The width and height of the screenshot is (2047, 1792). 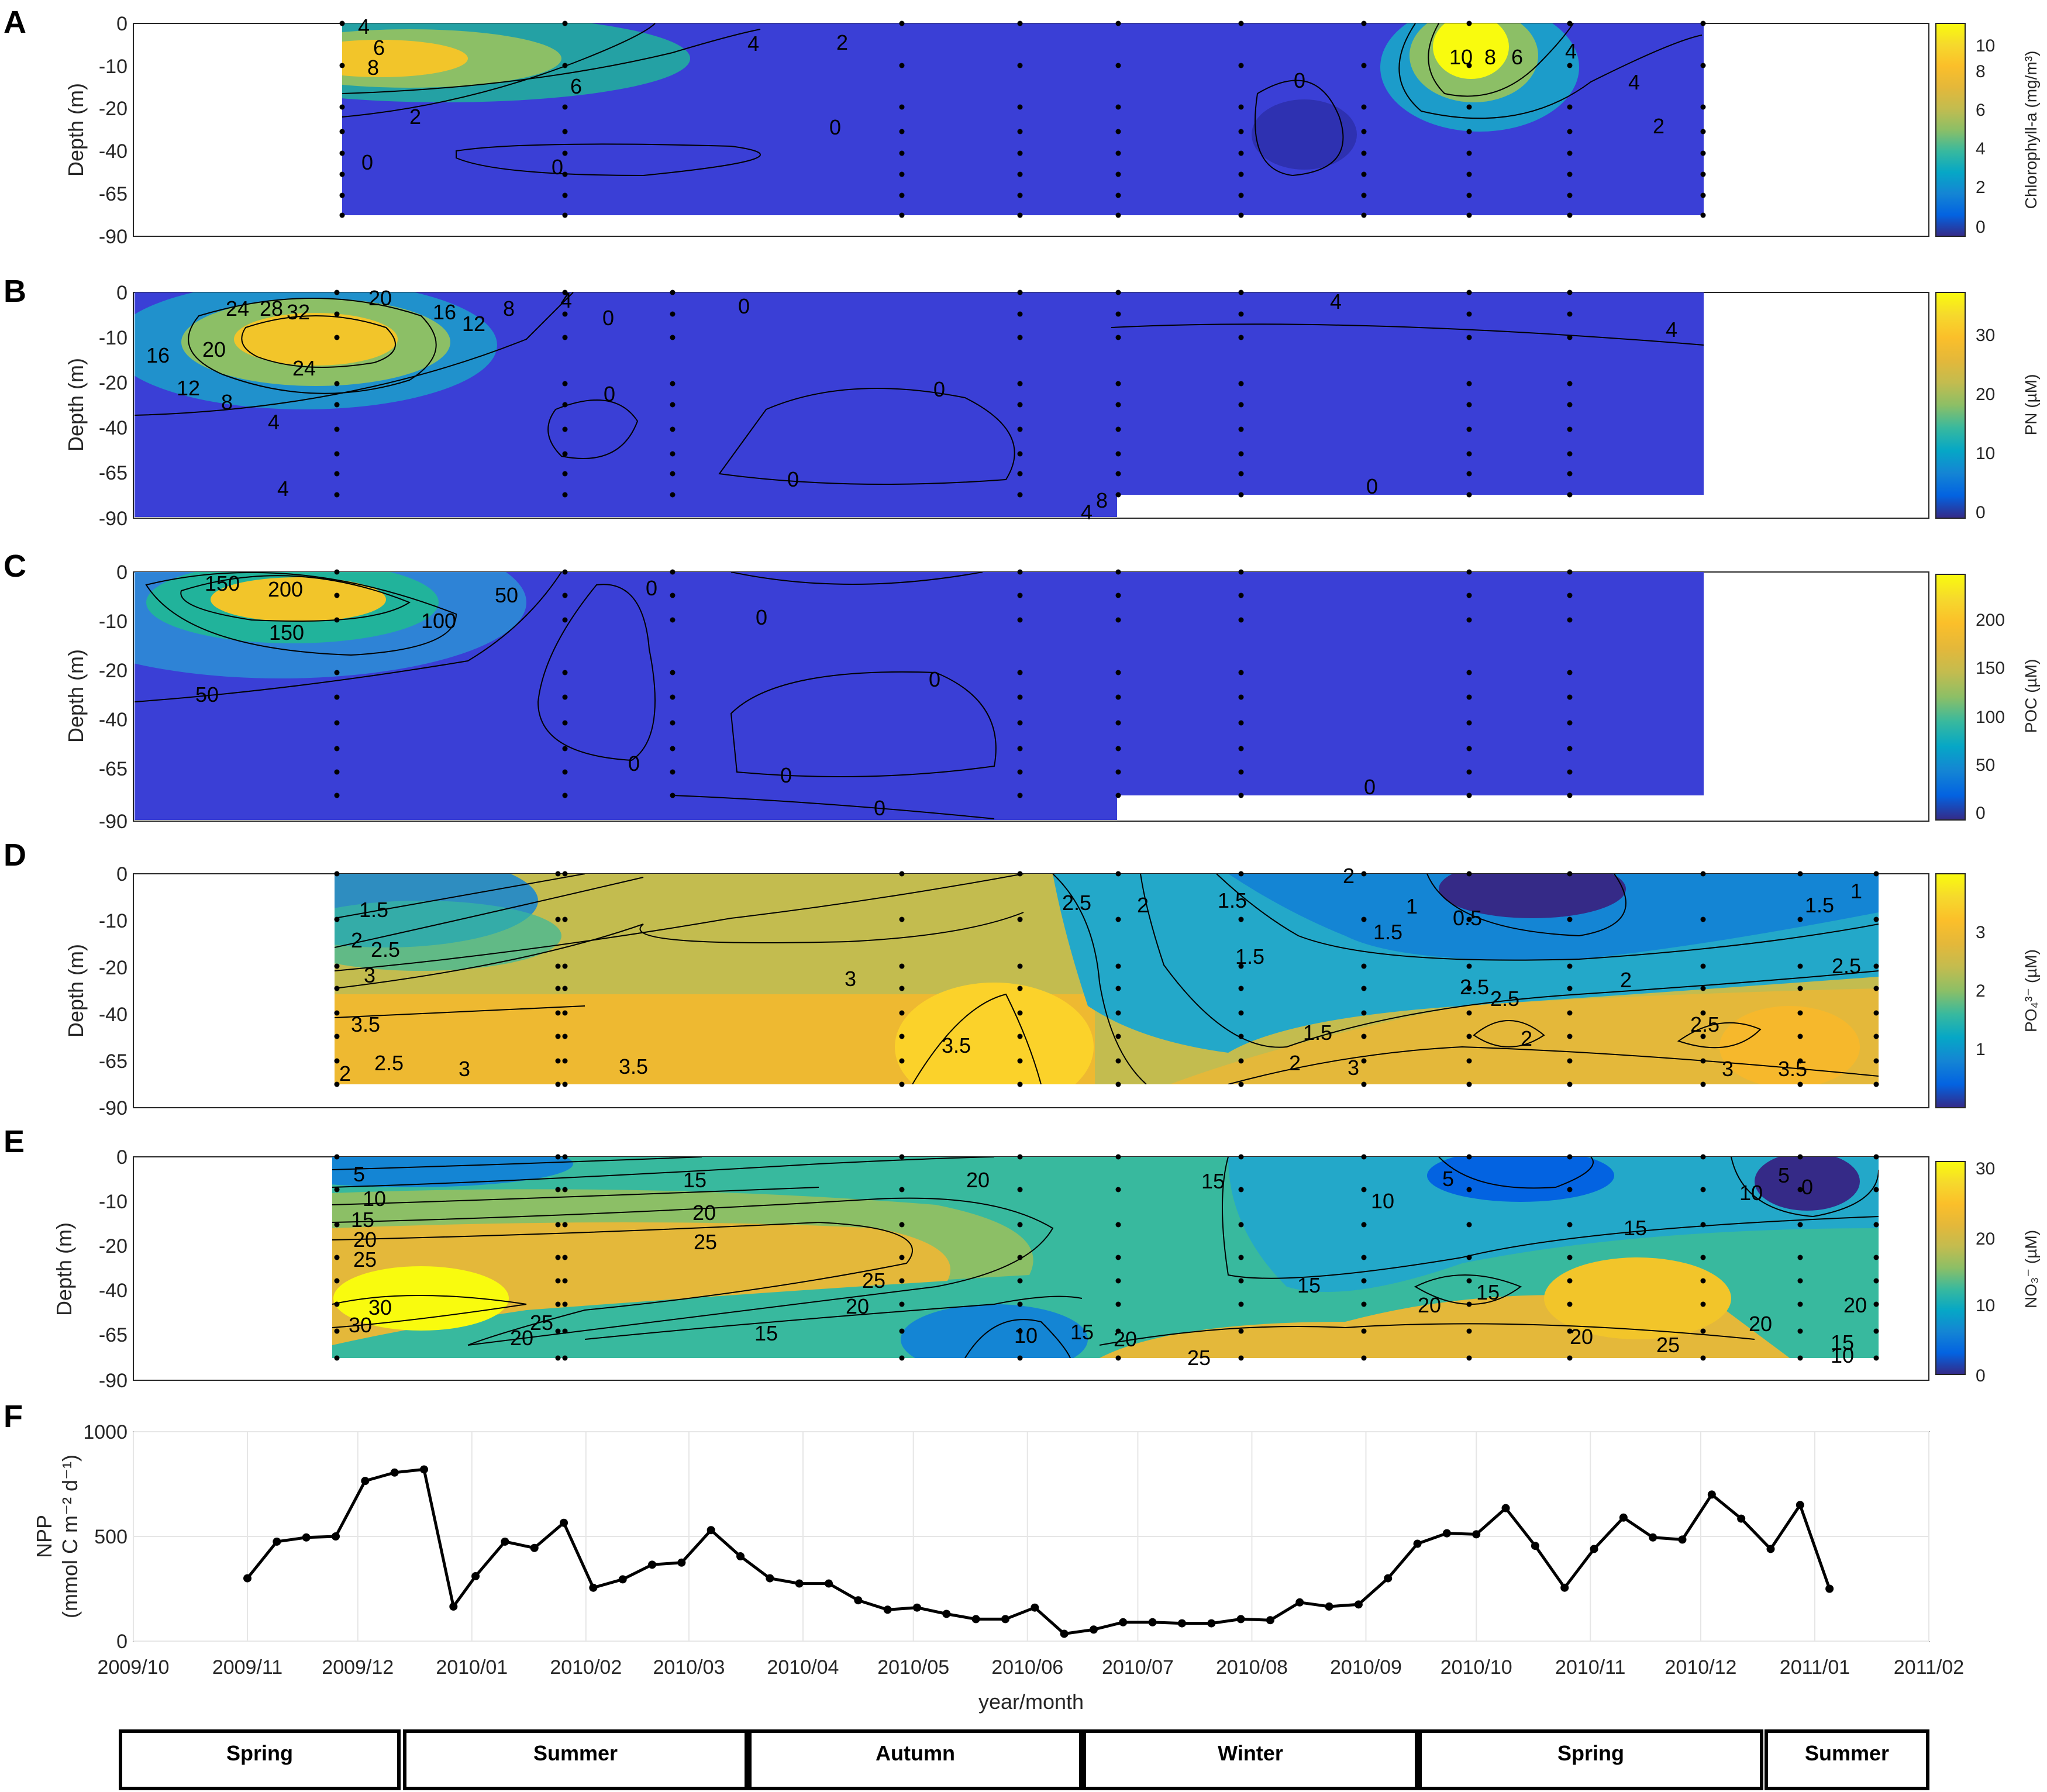 I want to click on contour-label: 50, so click(x=506, y=595).